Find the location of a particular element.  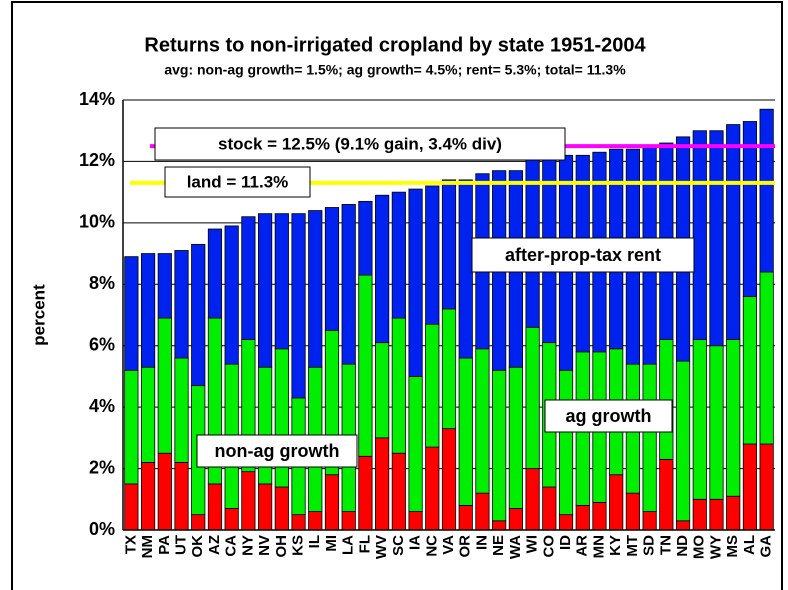

x-tick-label: PA is located at coordinates (164, 545).